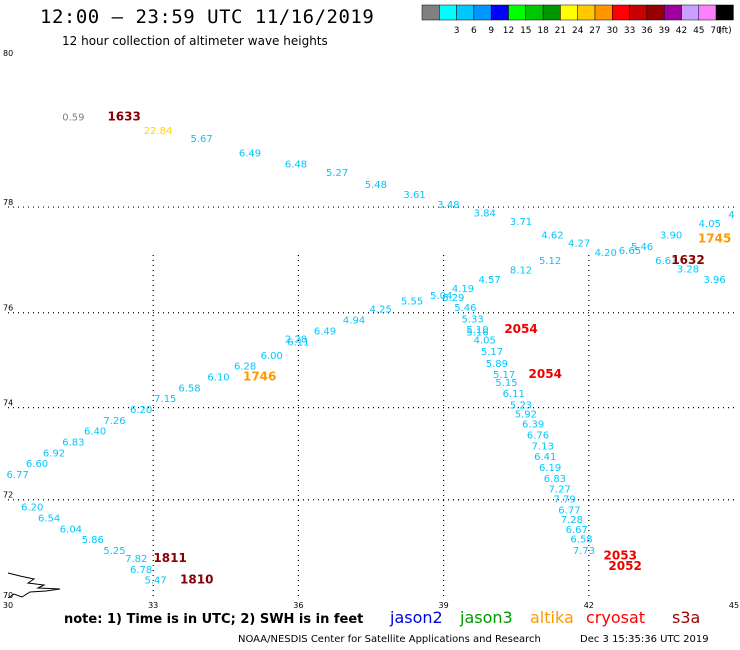 Image resolution: width=740 pixels, height=650 pixels. What do you see at coordinates (114, 421) in the screenshot?
I see `wave-height-value: 7.26` at bounding box center [114, 421].